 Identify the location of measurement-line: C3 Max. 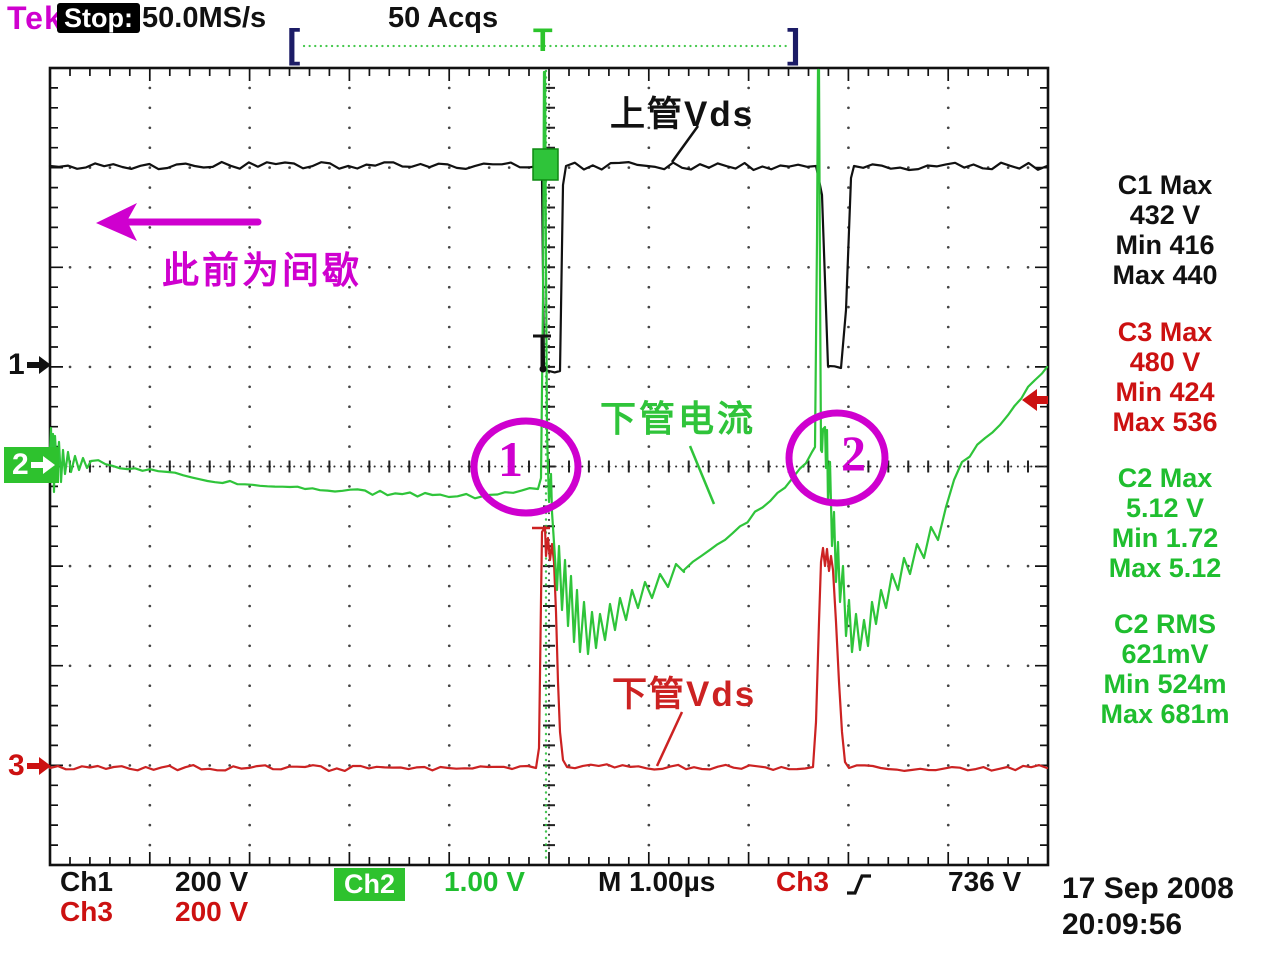
(1165, 332).